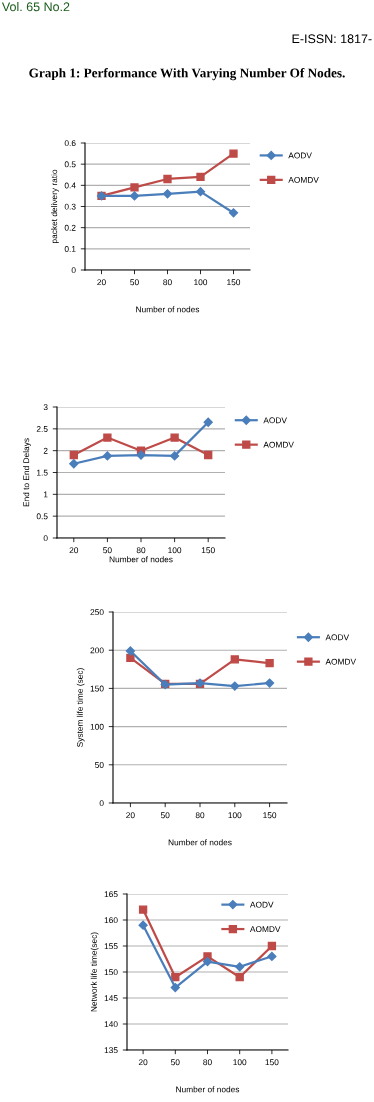 Image resolution: width=374 pixels, height=1102 pixels. I want to click on text: E-ISSN: 1817-, so click(332, 39).